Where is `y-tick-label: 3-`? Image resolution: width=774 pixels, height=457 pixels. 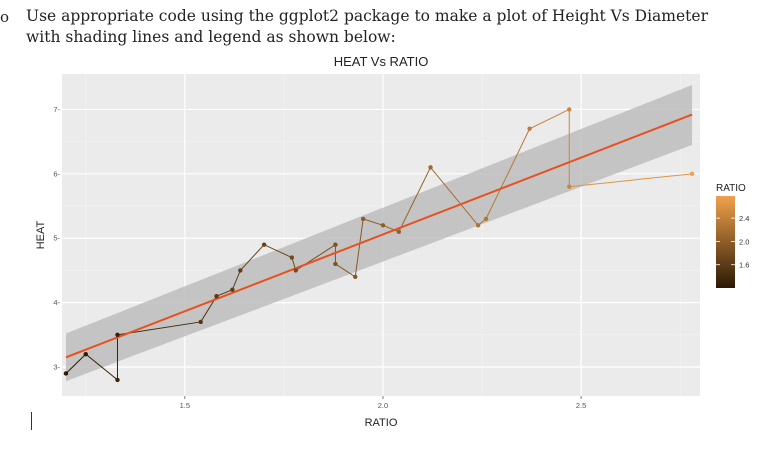 y-tick-label: 3- is located at coordinates (56, 367).